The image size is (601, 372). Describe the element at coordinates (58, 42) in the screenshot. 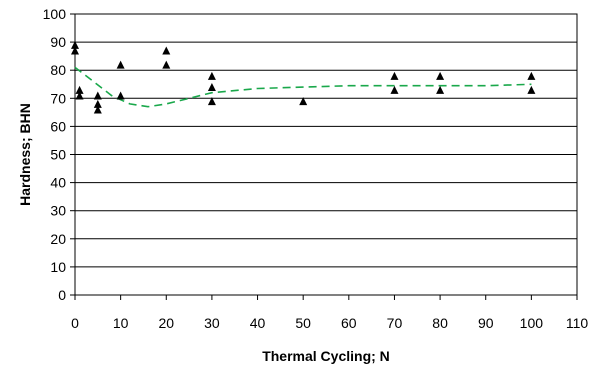

I see `y-tick-label: 90` at that location.